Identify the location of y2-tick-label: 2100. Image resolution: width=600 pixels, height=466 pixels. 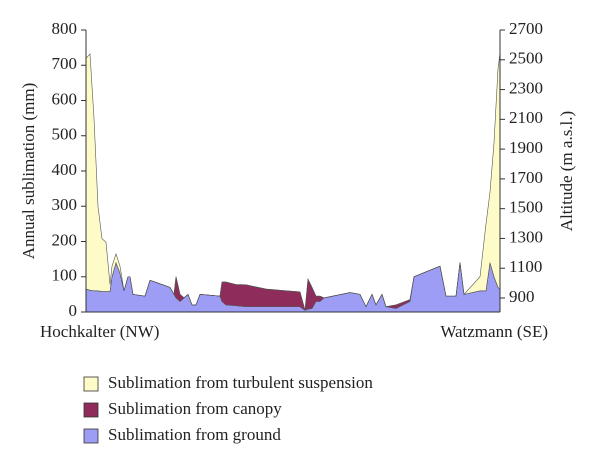
(526, 117).